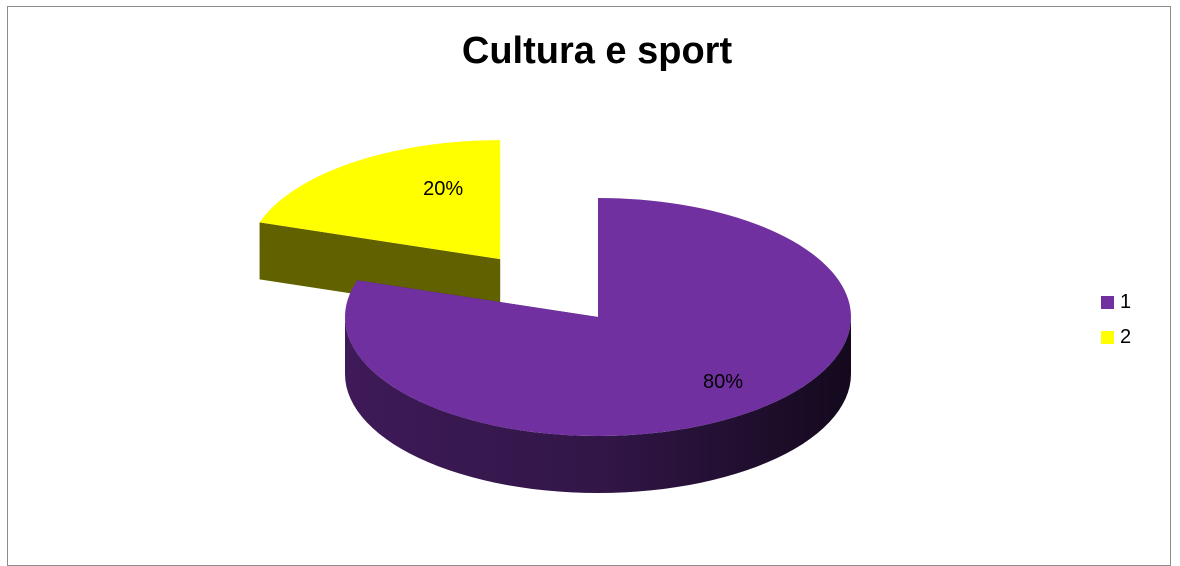 The image size is (1180, 566). What do you see at coordinates (443, 189) in the screenshot?
I see `data-label-2: 20%` at bounding box center [443, 189].